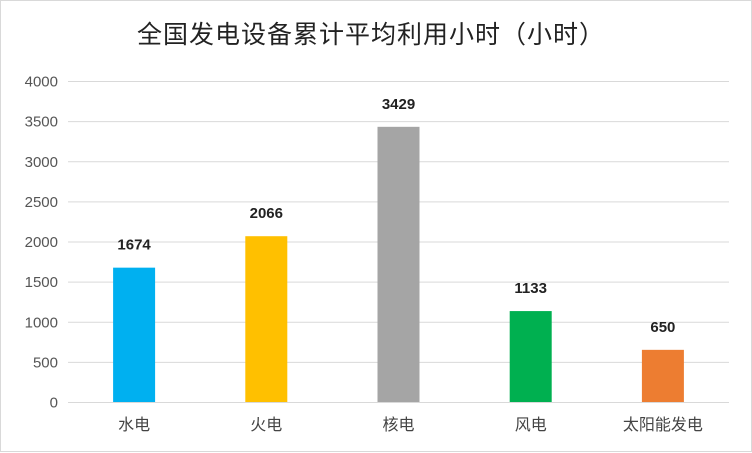 This screenshot has width=752, height=453. I want to click on y-tick-label: 2000, so click(41, 242).